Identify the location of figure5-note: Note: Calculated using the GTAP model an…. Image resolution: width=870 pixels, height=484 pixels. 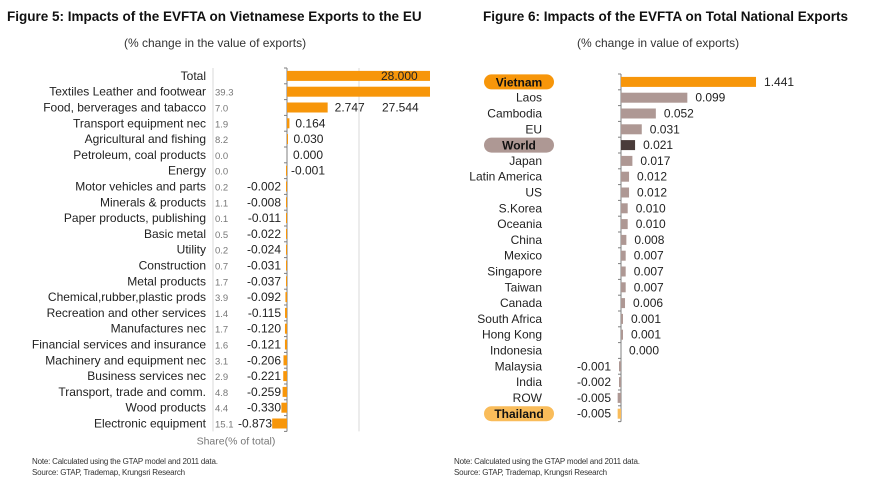
(125, 461).